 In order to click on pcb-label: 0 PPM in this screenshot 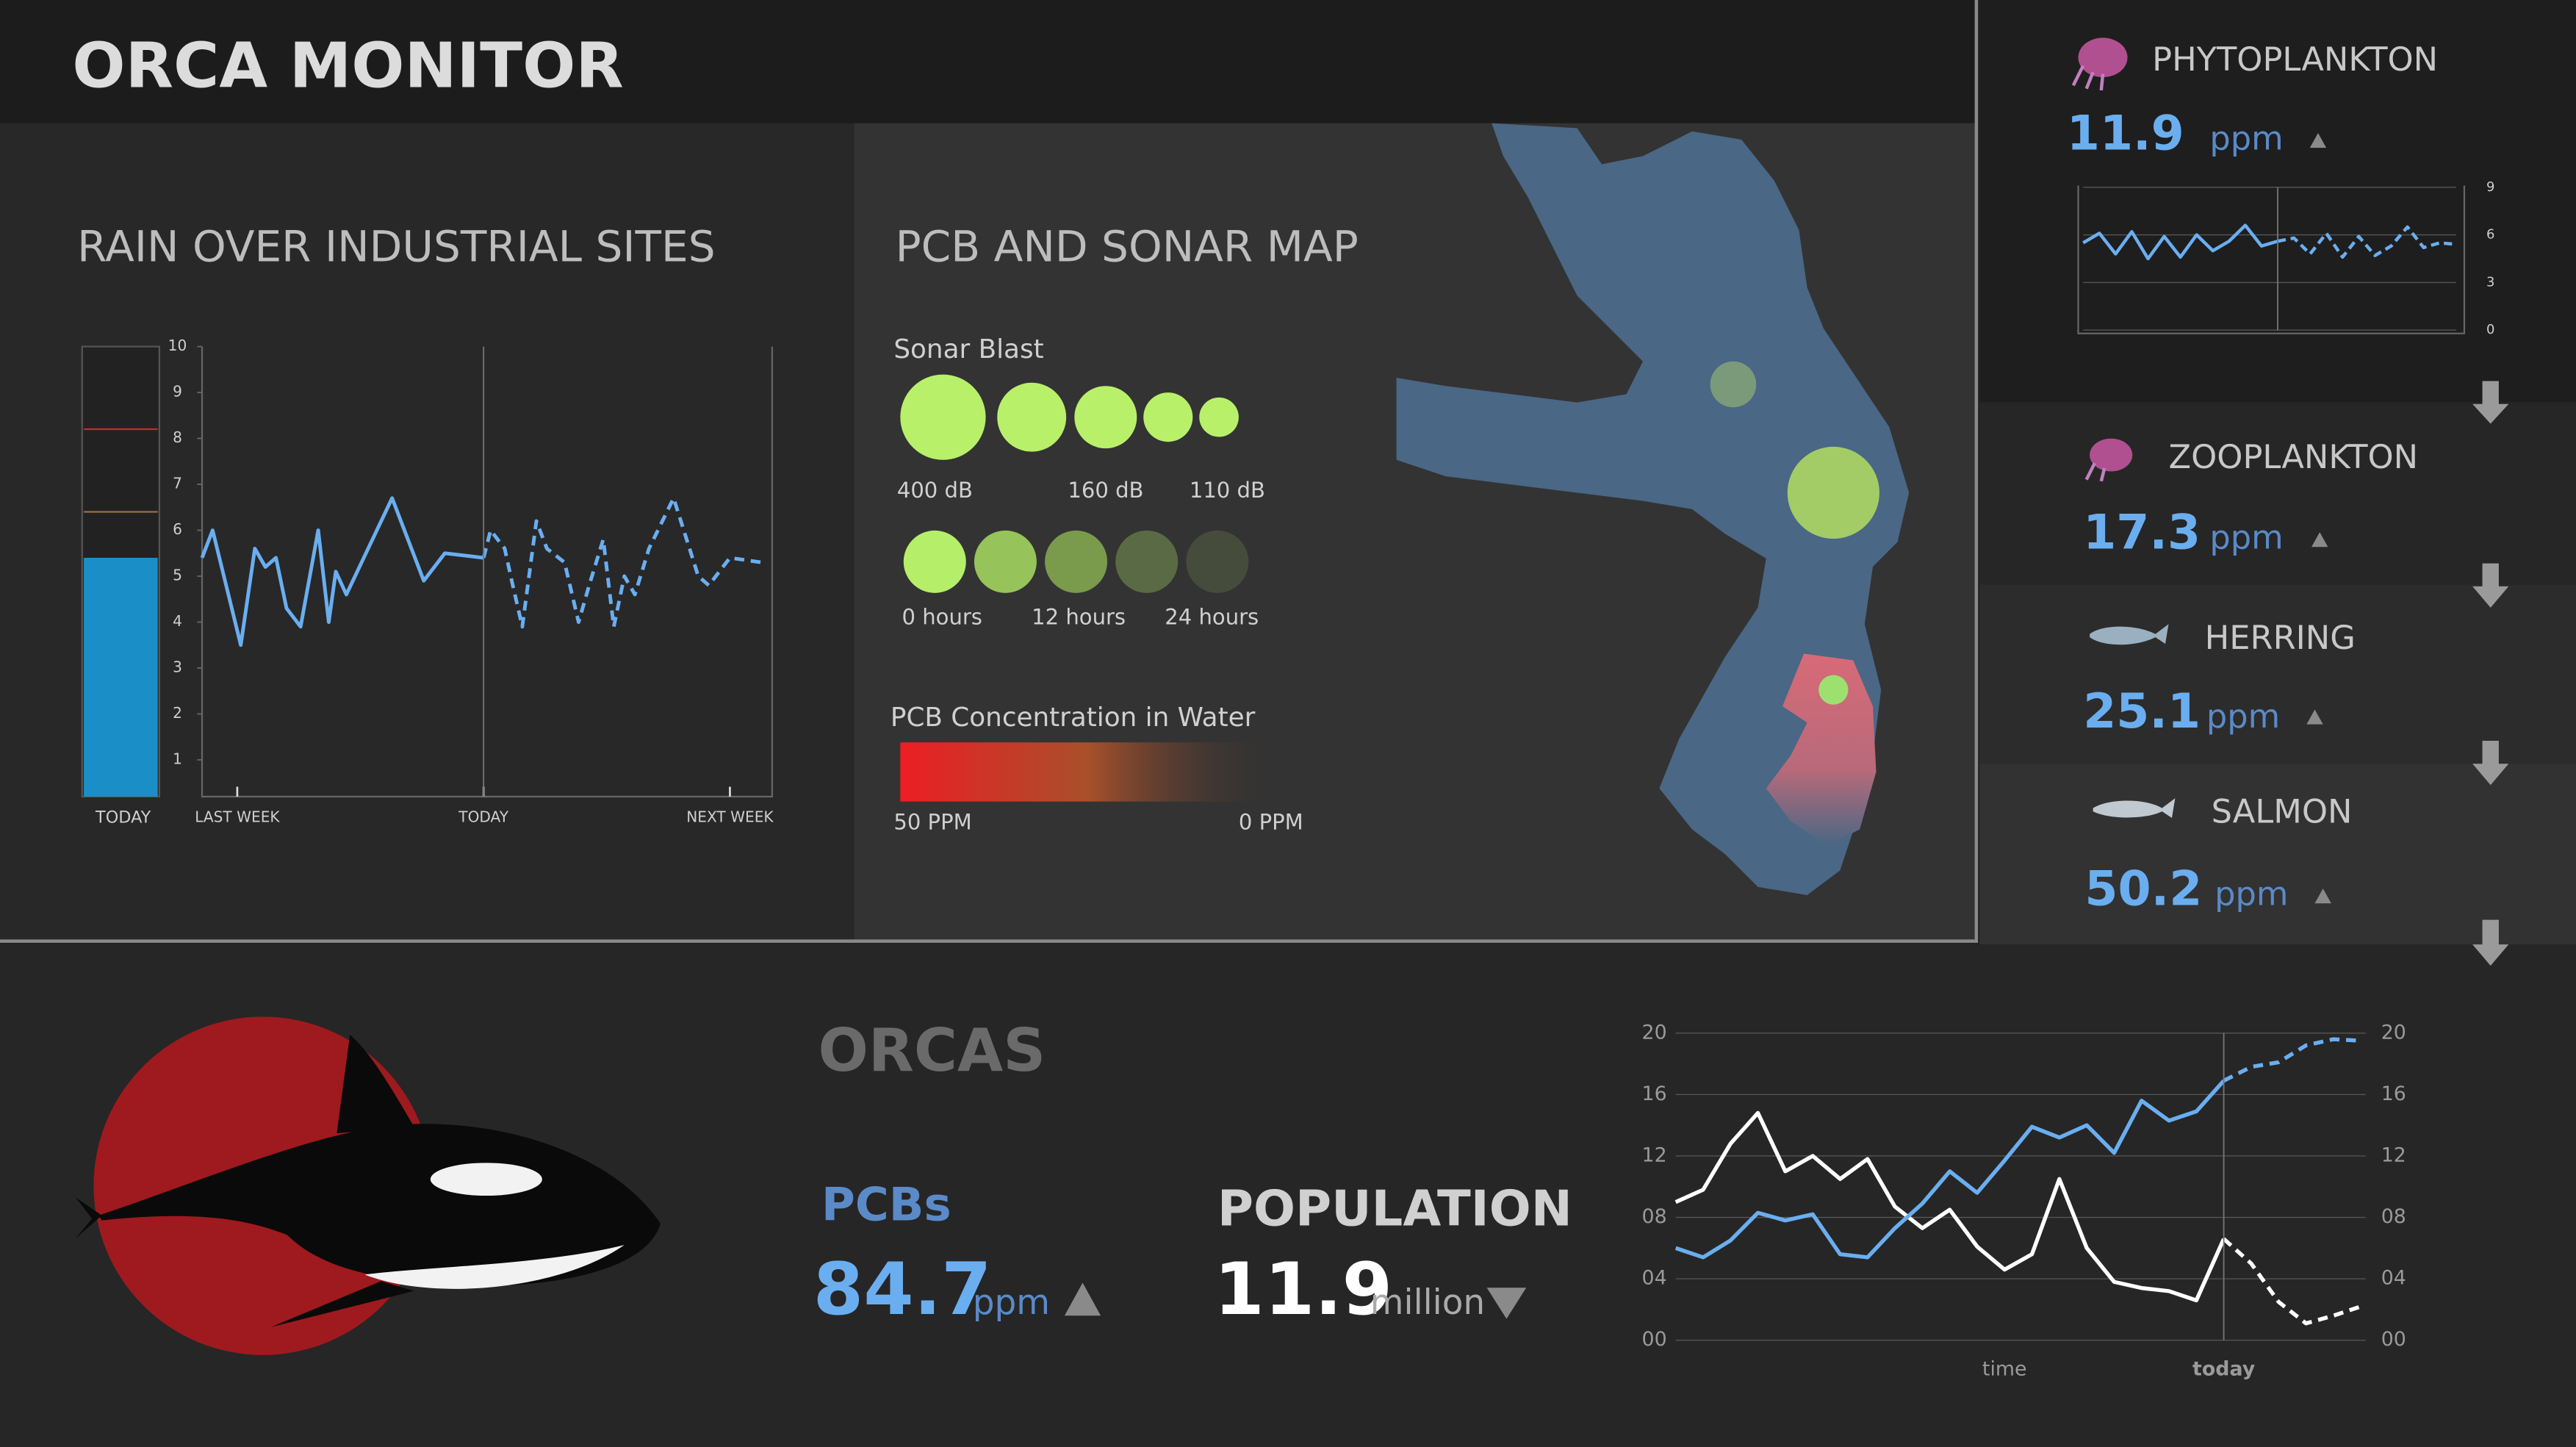, I will do `click(1271, 822)`.